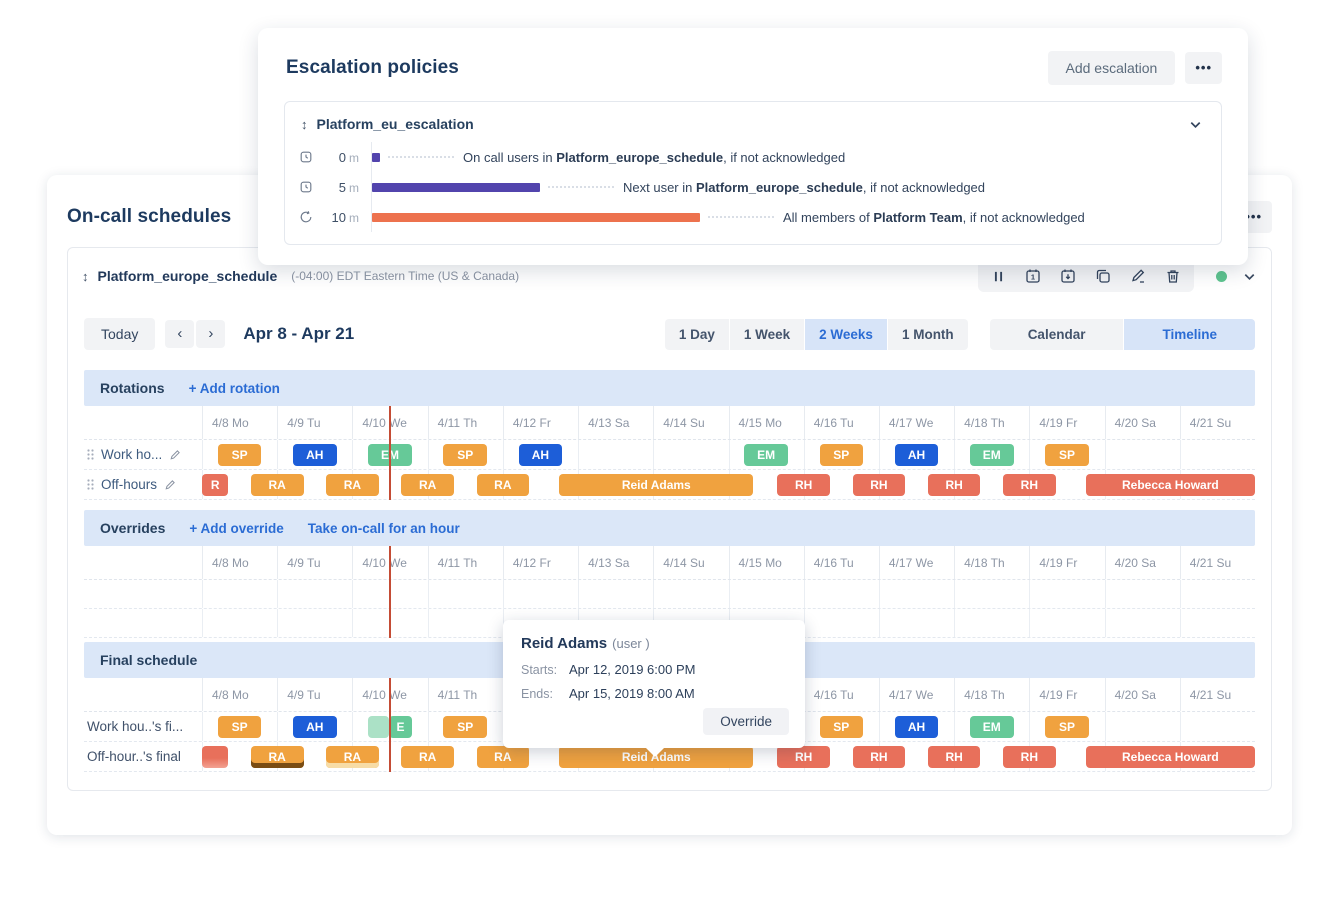 The height and width of the screenshot is (898, 1329). Describe the element at coordinates (1111, 68) in the screenshot. I see `add-escalation-button: Add escalation` at that location.